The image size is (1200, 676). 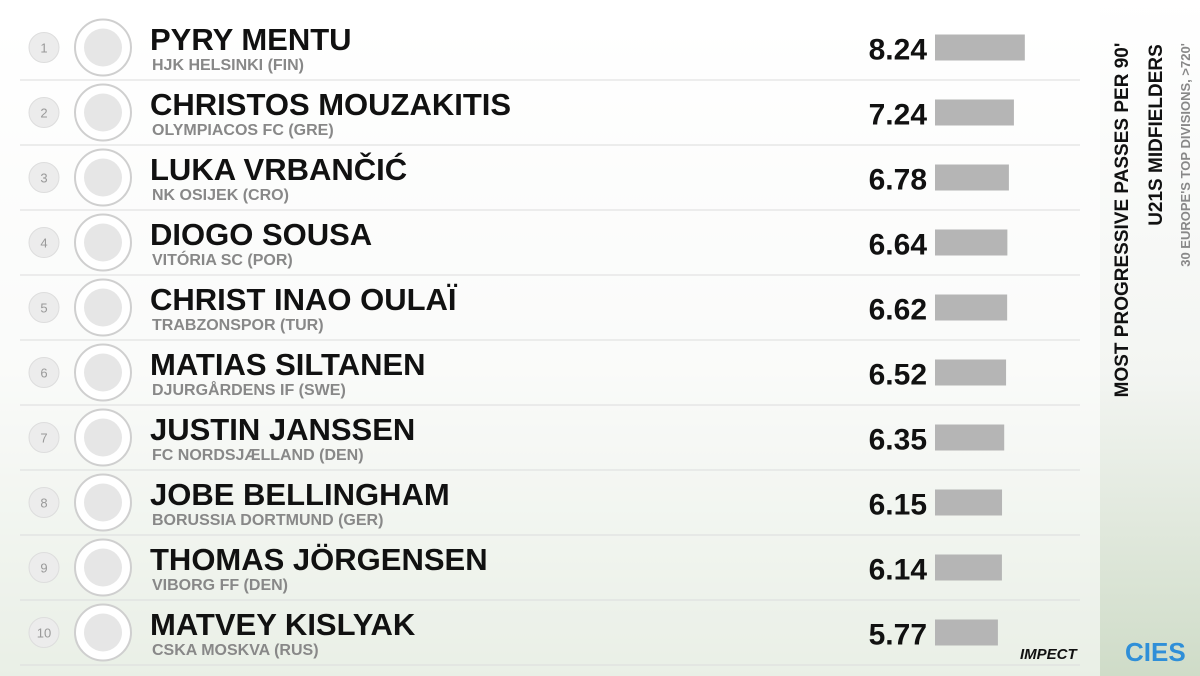 I want to click on player-name: LUKA VRBANČIĆ, so click(x=278, y=169).